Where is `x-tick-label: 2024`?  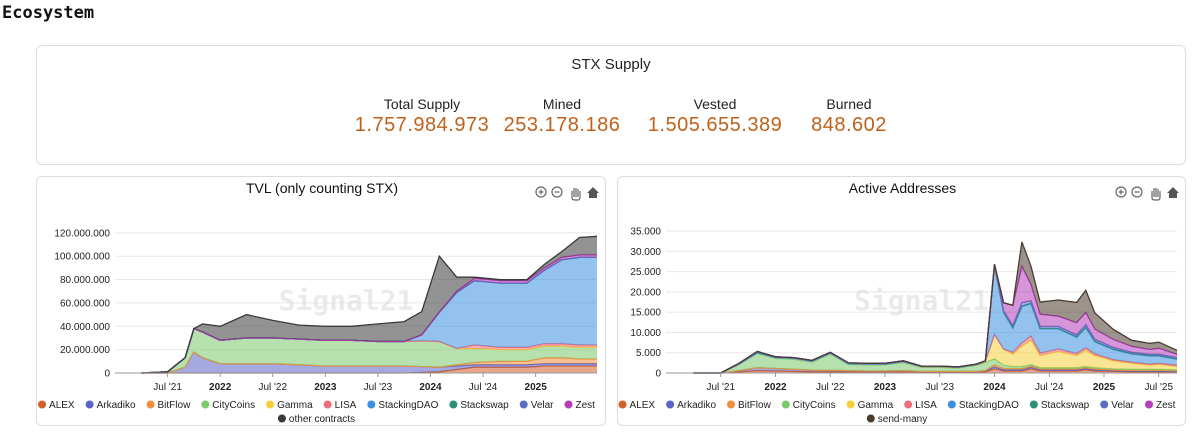 x-tick-label: 2024 is located at coordinates (994, 387).